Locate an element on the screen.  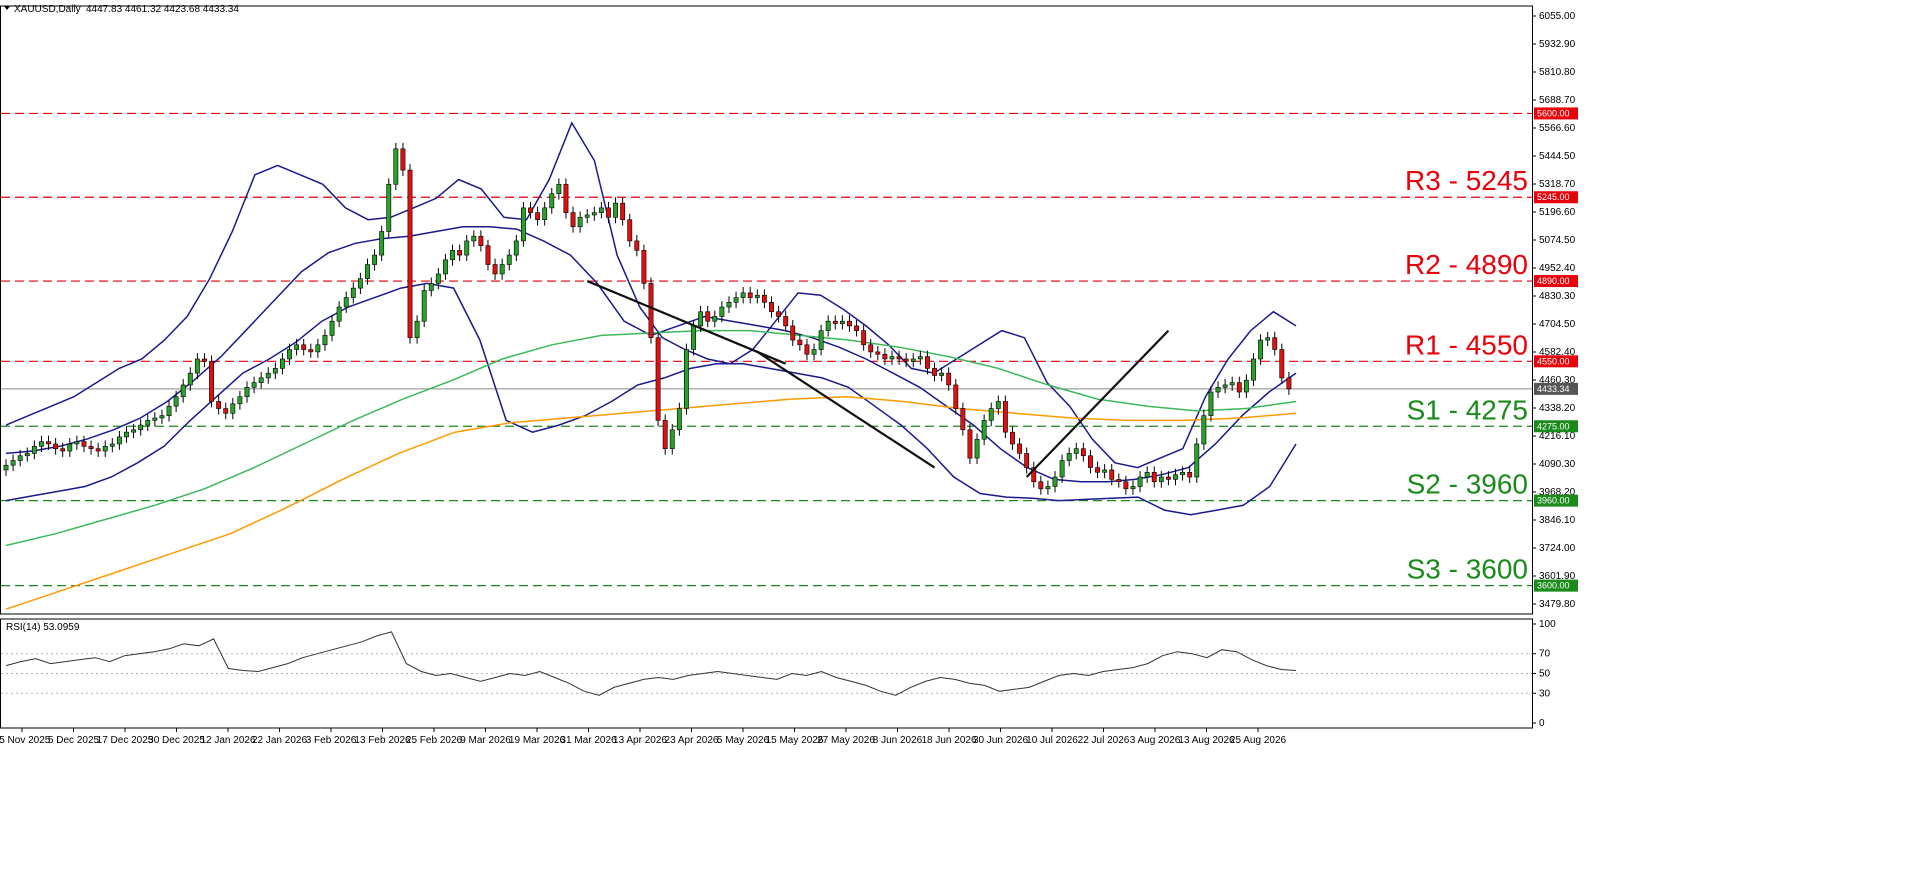
level-price-tag-text: 4550.00 is located at coordinates (1553, 361).